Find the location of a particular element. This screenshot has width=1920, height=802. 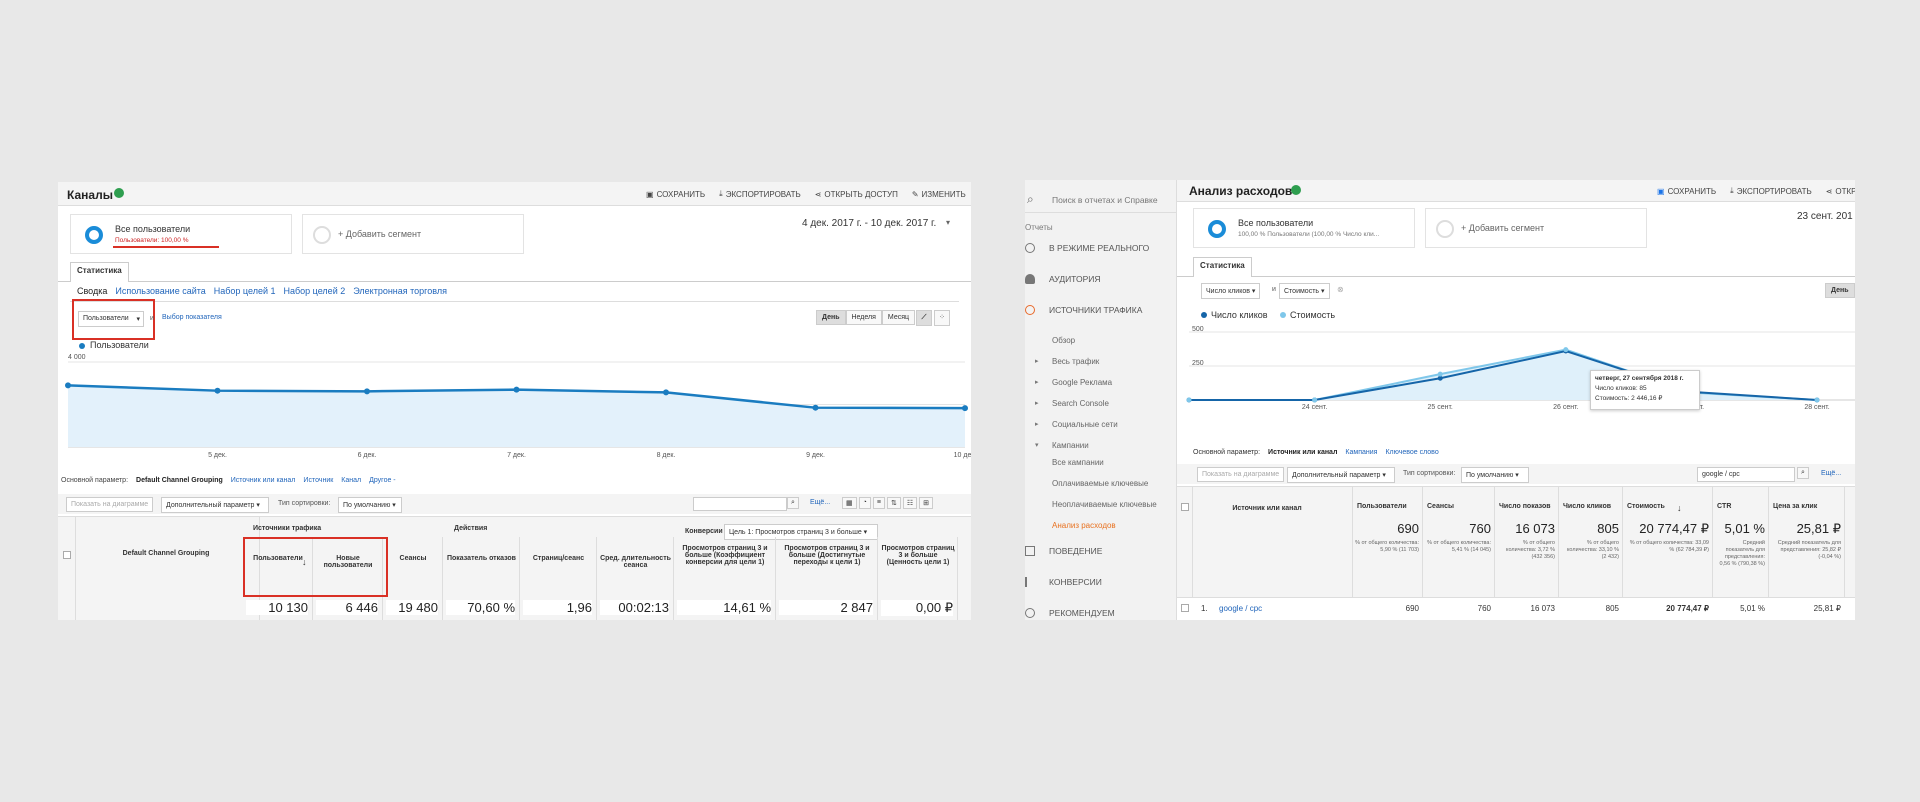

dim-source: Источник is located at coordinates (318, 480).